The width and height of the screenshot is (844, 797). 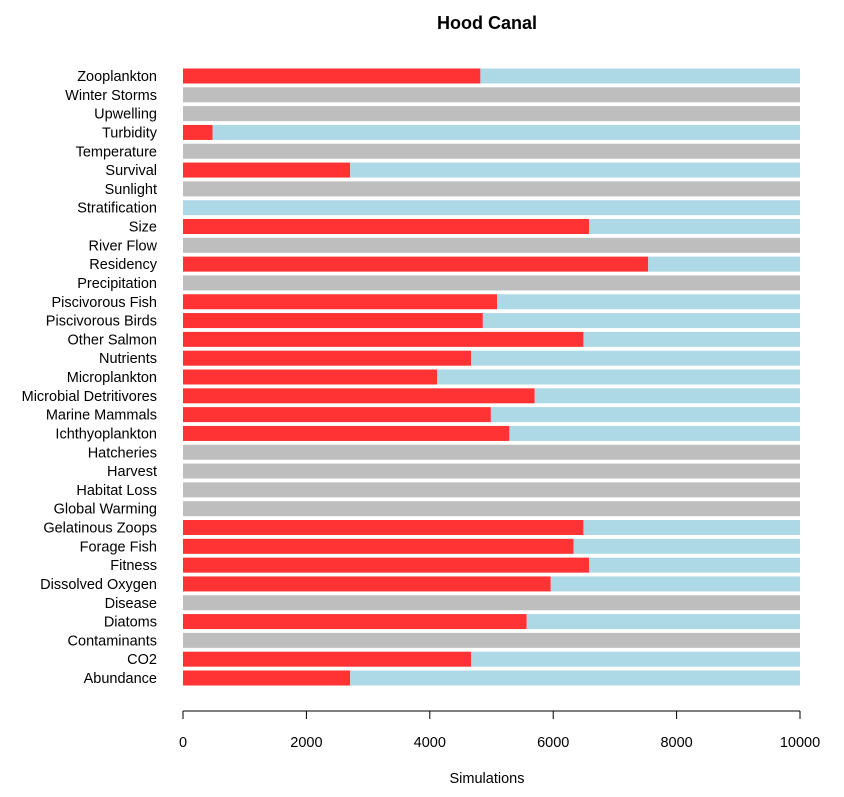 What do you see at coordinates (101, 322) in the screenshot?
I see `category-label: Piscivorous Birds` at bounding box center [101, 322].